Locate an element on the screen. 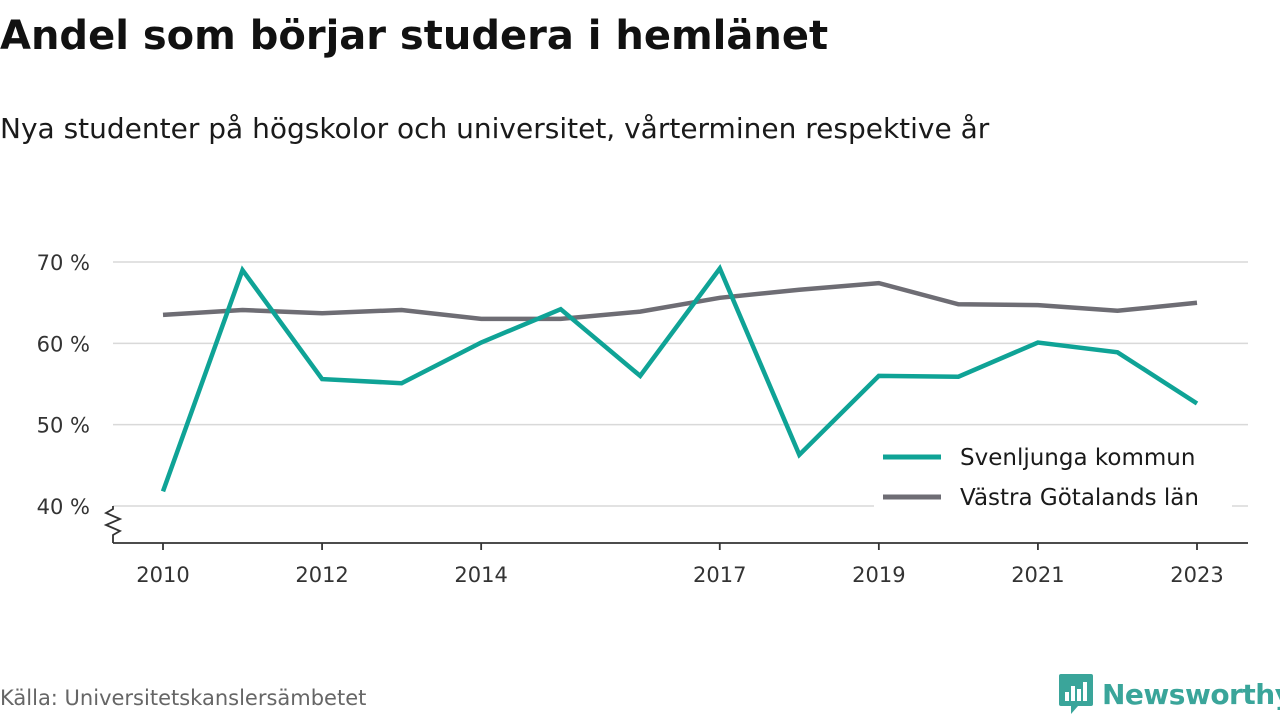 Image resolution: width=1280 pixels, height=720 pixels. y-tick-label: 60 % is located at coordinates (63, 344).